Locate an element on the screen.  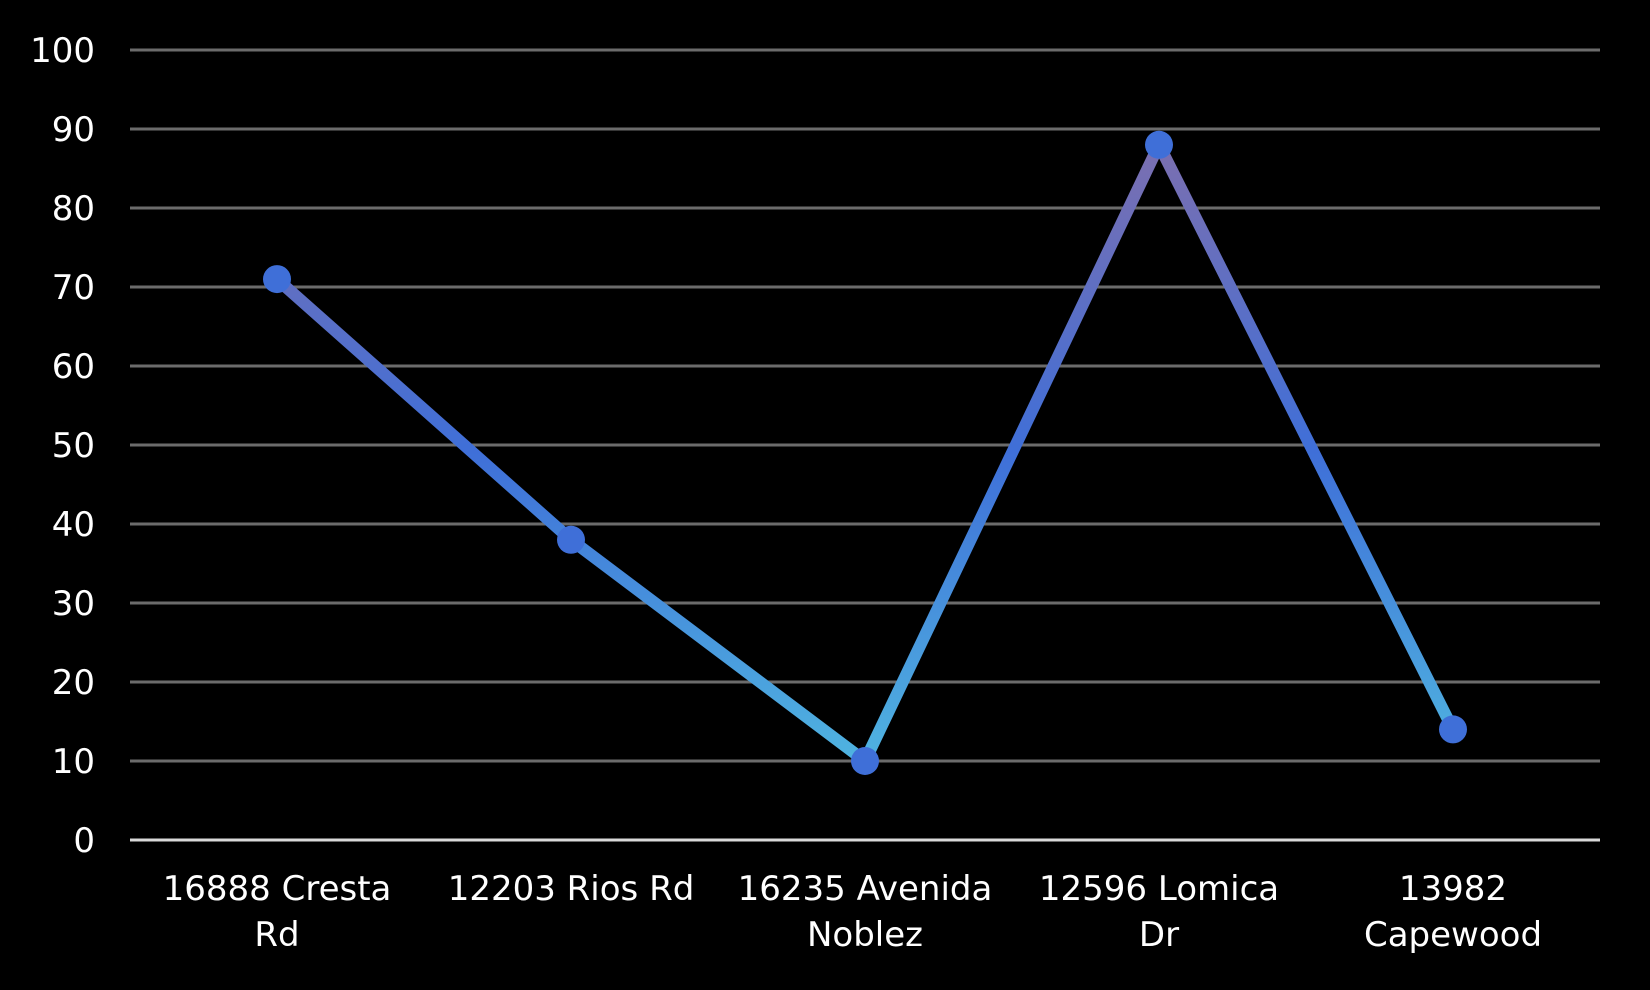
y-tick-label-60: 60 is located at coordinates (73, 367).